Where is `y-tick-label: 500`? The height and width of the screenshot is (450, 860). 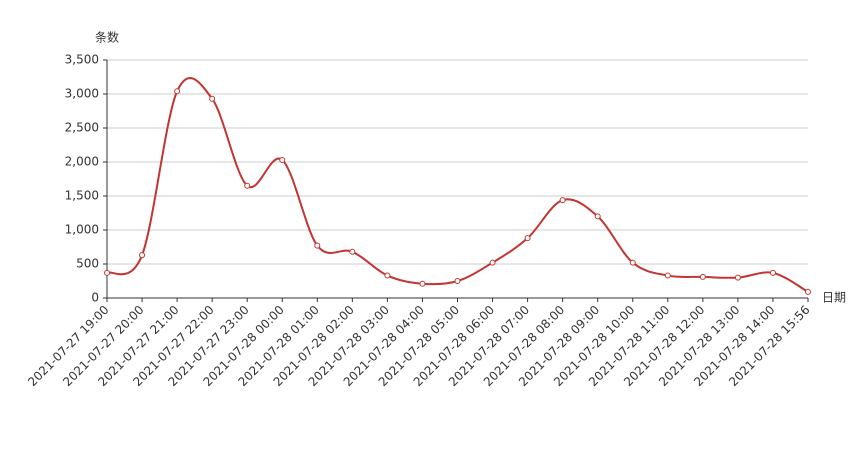 y-tick-label: 500 is located at coordinates (87, 264).